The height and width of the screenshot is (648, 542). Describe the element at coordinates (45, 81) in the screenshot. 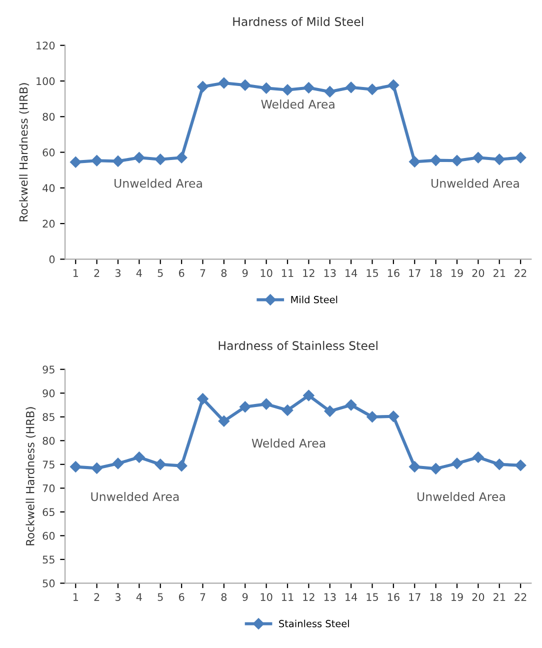

I see `y-tick-label: 100` at that location.